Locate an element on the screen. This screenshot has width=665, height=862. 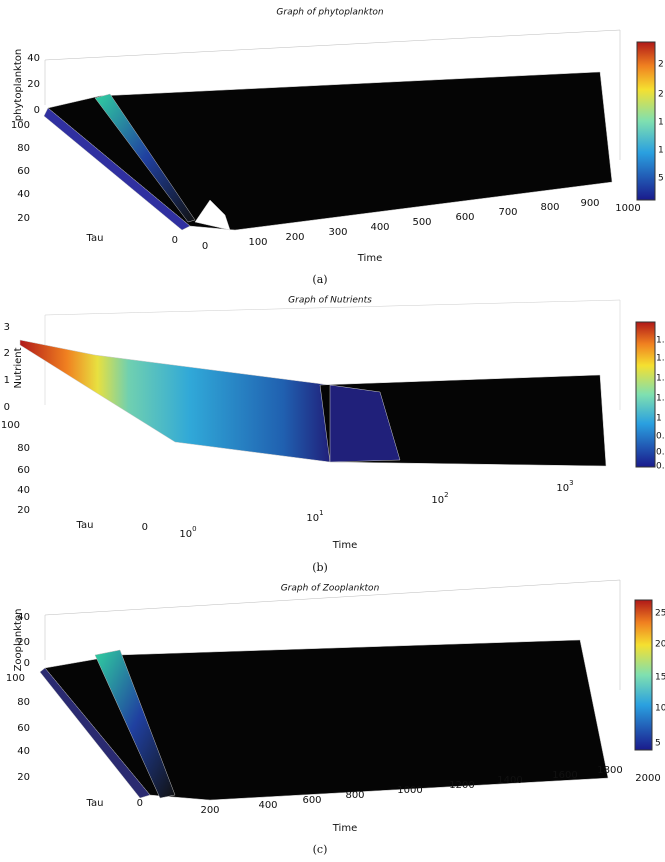
tick-exponent: 1 is located at coordinates (321, 513).